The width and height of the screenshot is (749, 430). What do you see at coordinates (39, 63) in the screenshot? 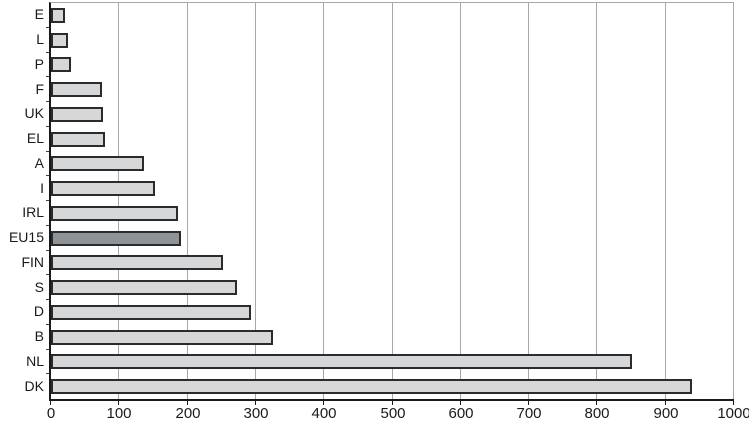
I see `y-tick-label-P: P` at bounding box center [39, 63].